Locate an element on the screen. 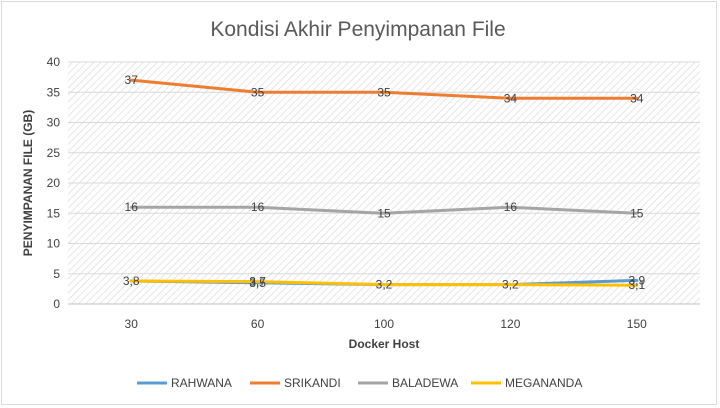 This screenshot has width=720, height=408. y-tick-label: 15 is located at coordinates (54, 213).